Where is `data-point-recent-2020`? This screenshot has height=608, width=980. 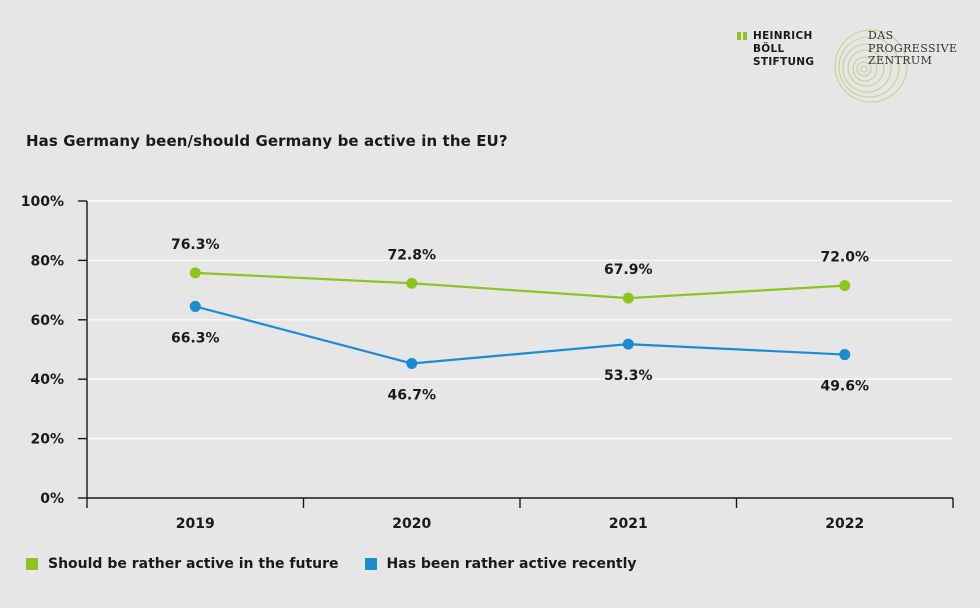
data-point-recent-2020 is located at coordinates (412, 363).